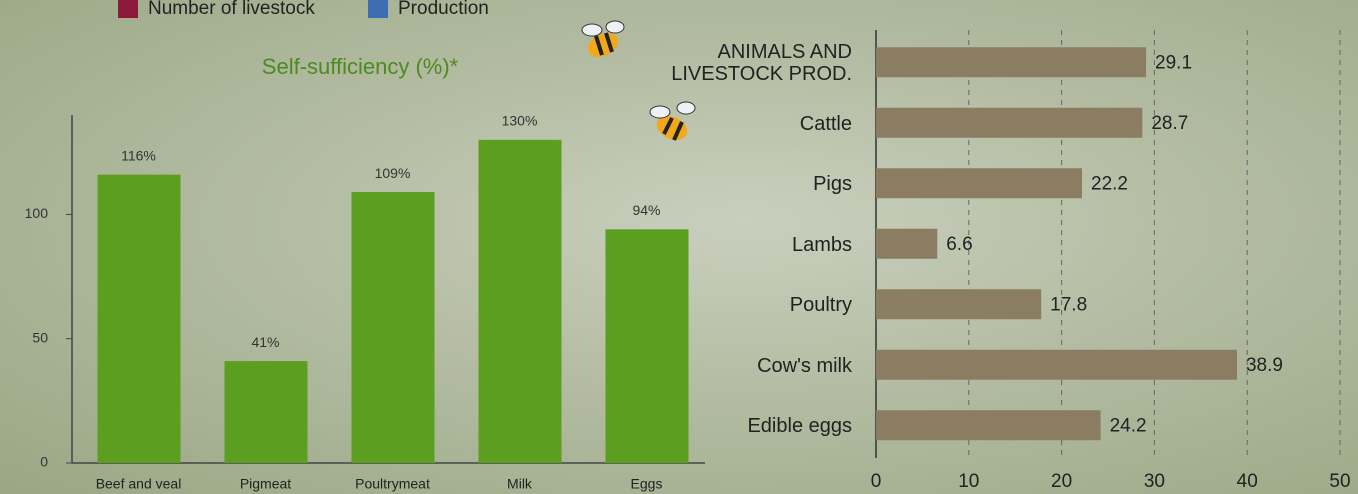  Describe the element at coordinates (265, 342) in the screenshot. I see `value-label: 41%` at that location.